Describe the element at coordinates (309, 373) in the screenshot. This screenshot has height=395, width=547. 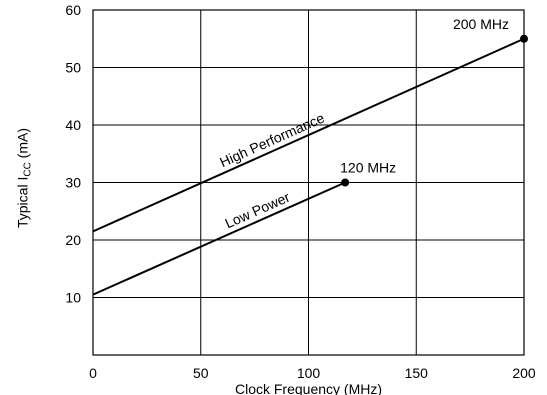
I see `x-tick-label: 100` at that location.